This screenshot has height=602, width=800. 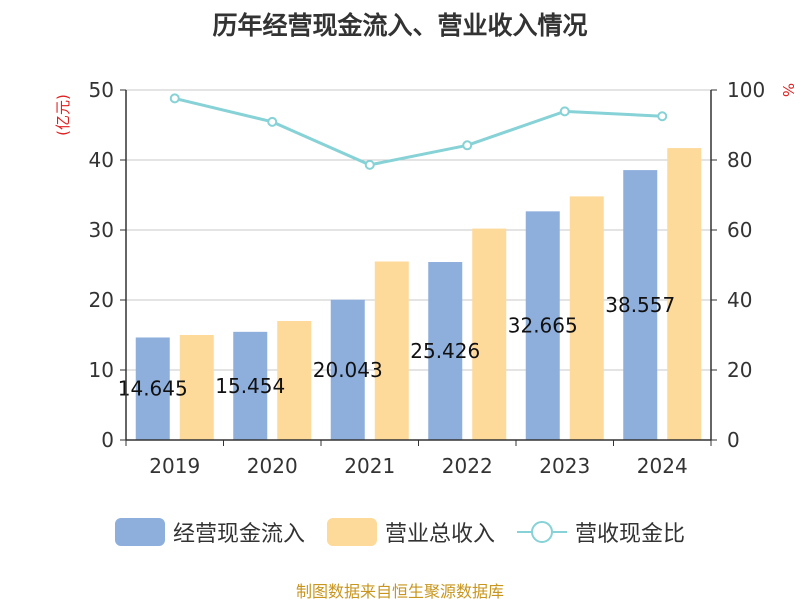 I want to click on y2-tick-label: 20, so click(x=739, y=370).